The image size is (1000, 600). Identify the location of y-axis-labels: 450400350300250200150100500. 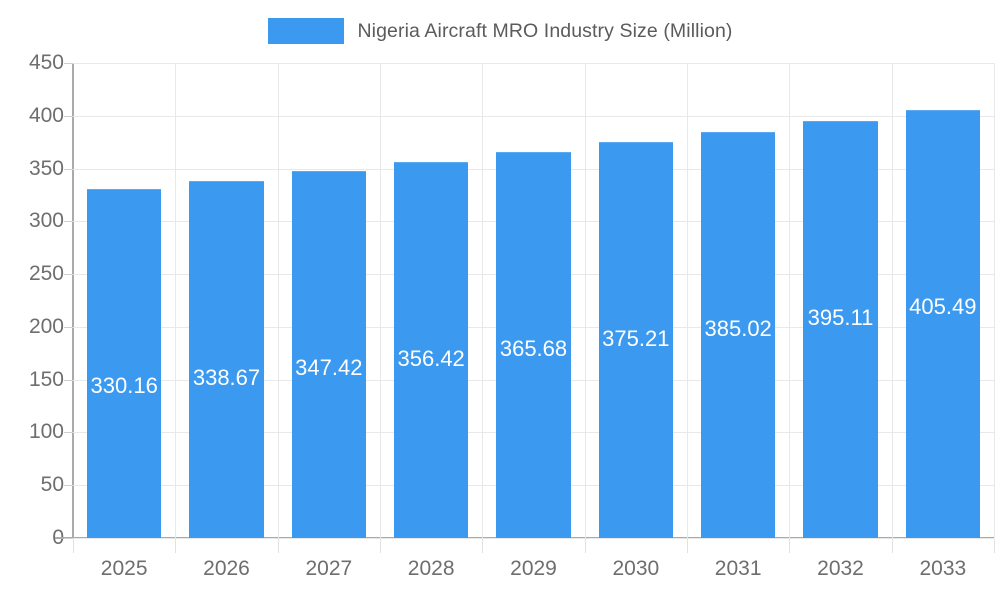
(32, 300).